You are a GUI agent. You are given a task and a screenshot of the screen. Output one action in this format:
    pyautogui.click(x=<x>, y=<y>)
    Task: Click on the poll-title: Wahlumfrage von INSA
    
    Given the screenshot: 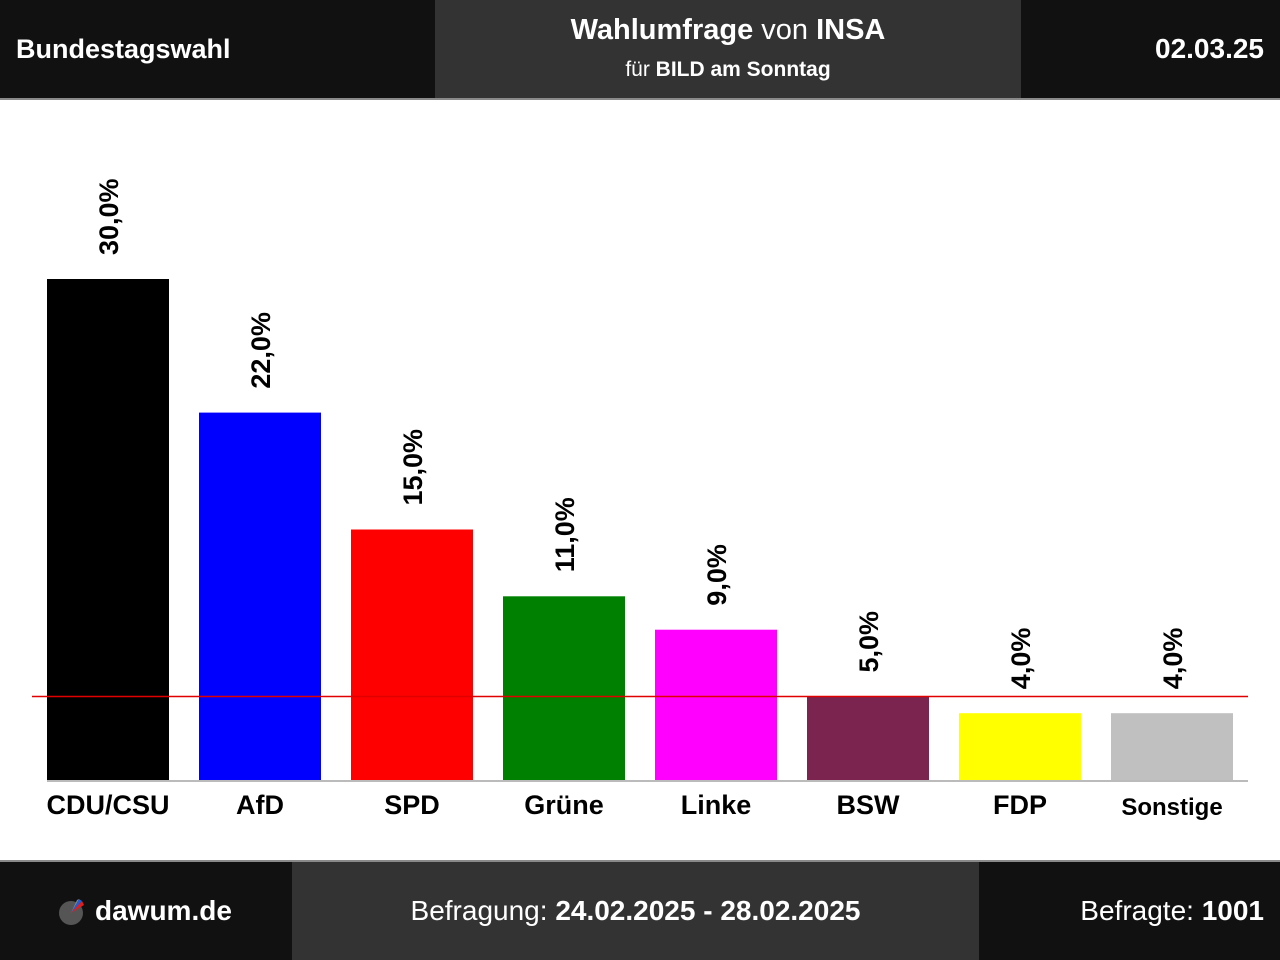 What is the action you would take?
    pyautogui.click(x=728, y=30)
    